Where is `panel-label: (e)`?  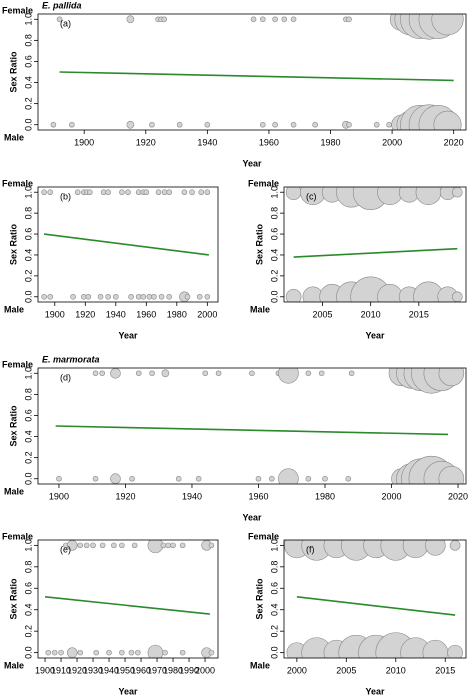
panel-label: (e) is located at coordinates (65, 549).